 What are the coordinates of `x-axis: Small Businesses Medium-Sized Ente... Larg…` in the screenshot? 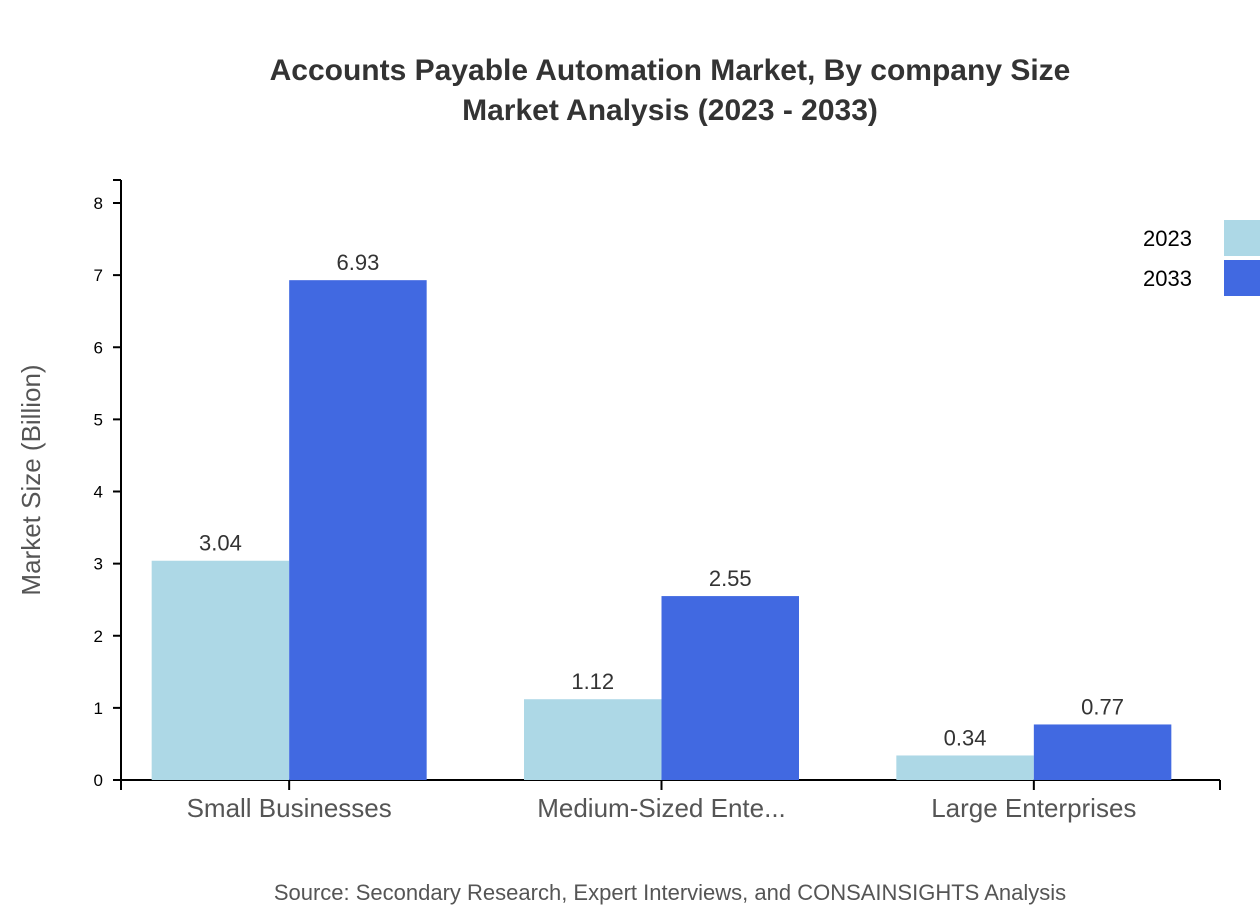 It's located at (670, 801).